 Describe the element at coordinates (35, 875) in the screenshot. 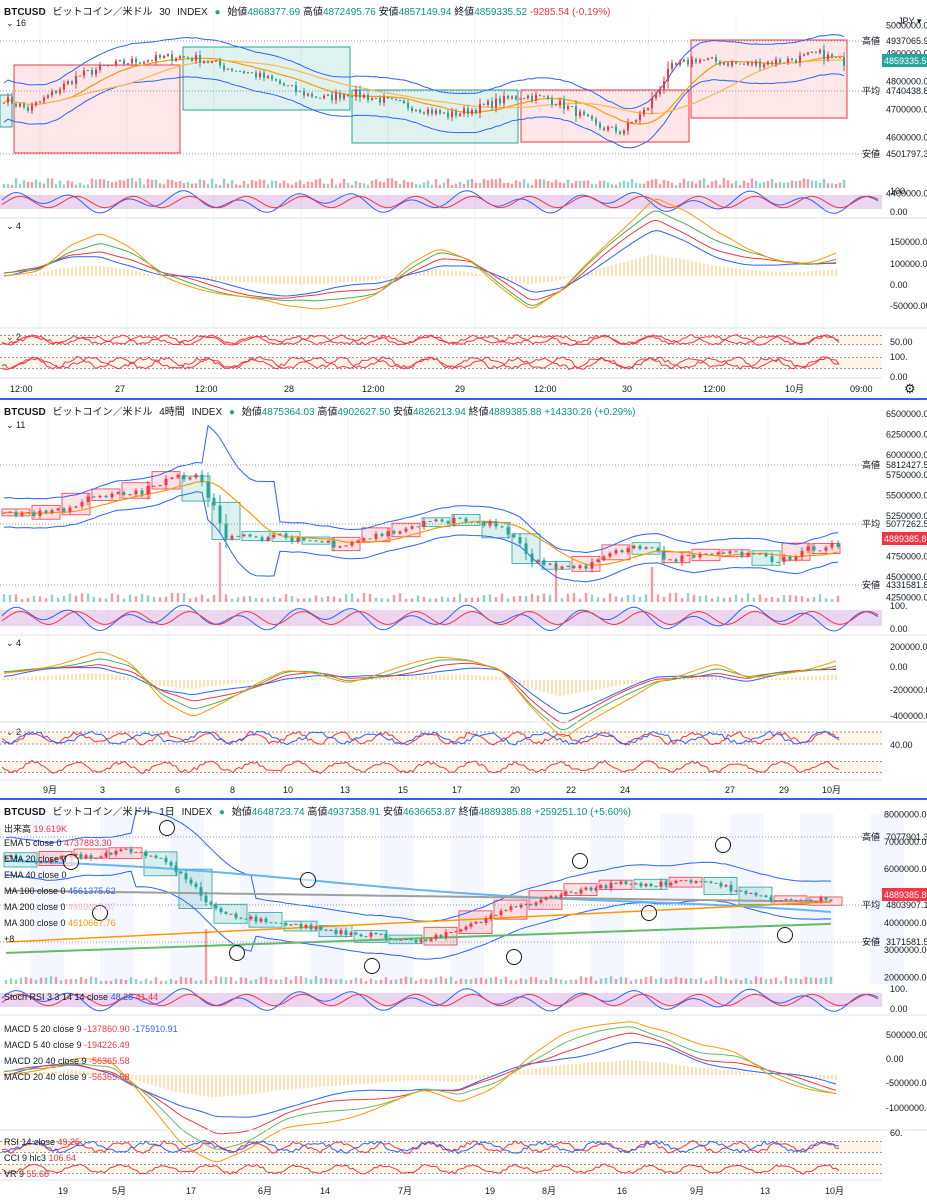

I see `indicator-legend-row: EMA 40 close 0` at that location.